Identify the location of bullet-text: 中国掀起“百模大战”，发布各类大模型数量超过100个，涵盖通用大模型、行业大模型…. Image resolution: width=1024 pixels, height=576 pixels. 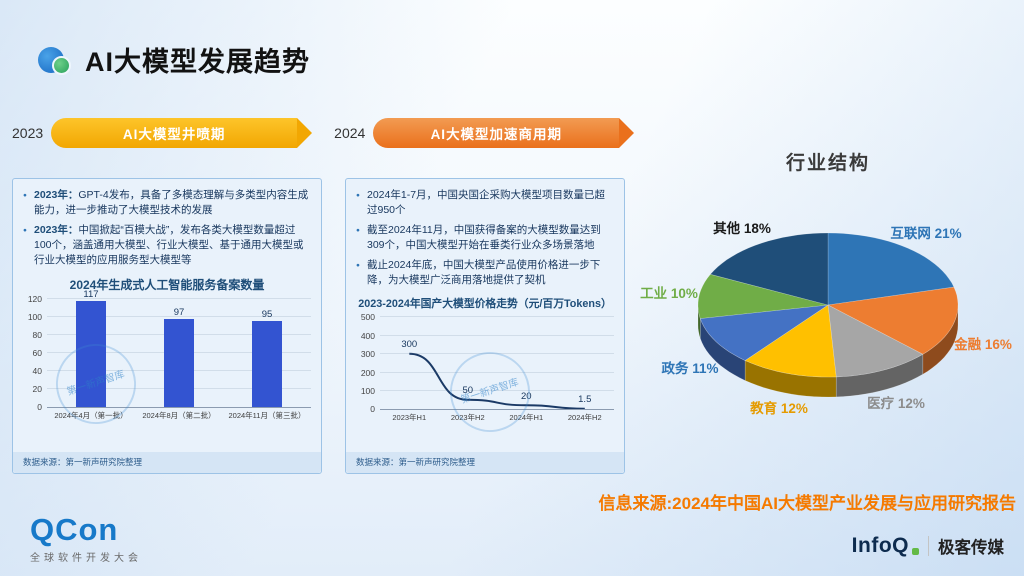
(169, 244).